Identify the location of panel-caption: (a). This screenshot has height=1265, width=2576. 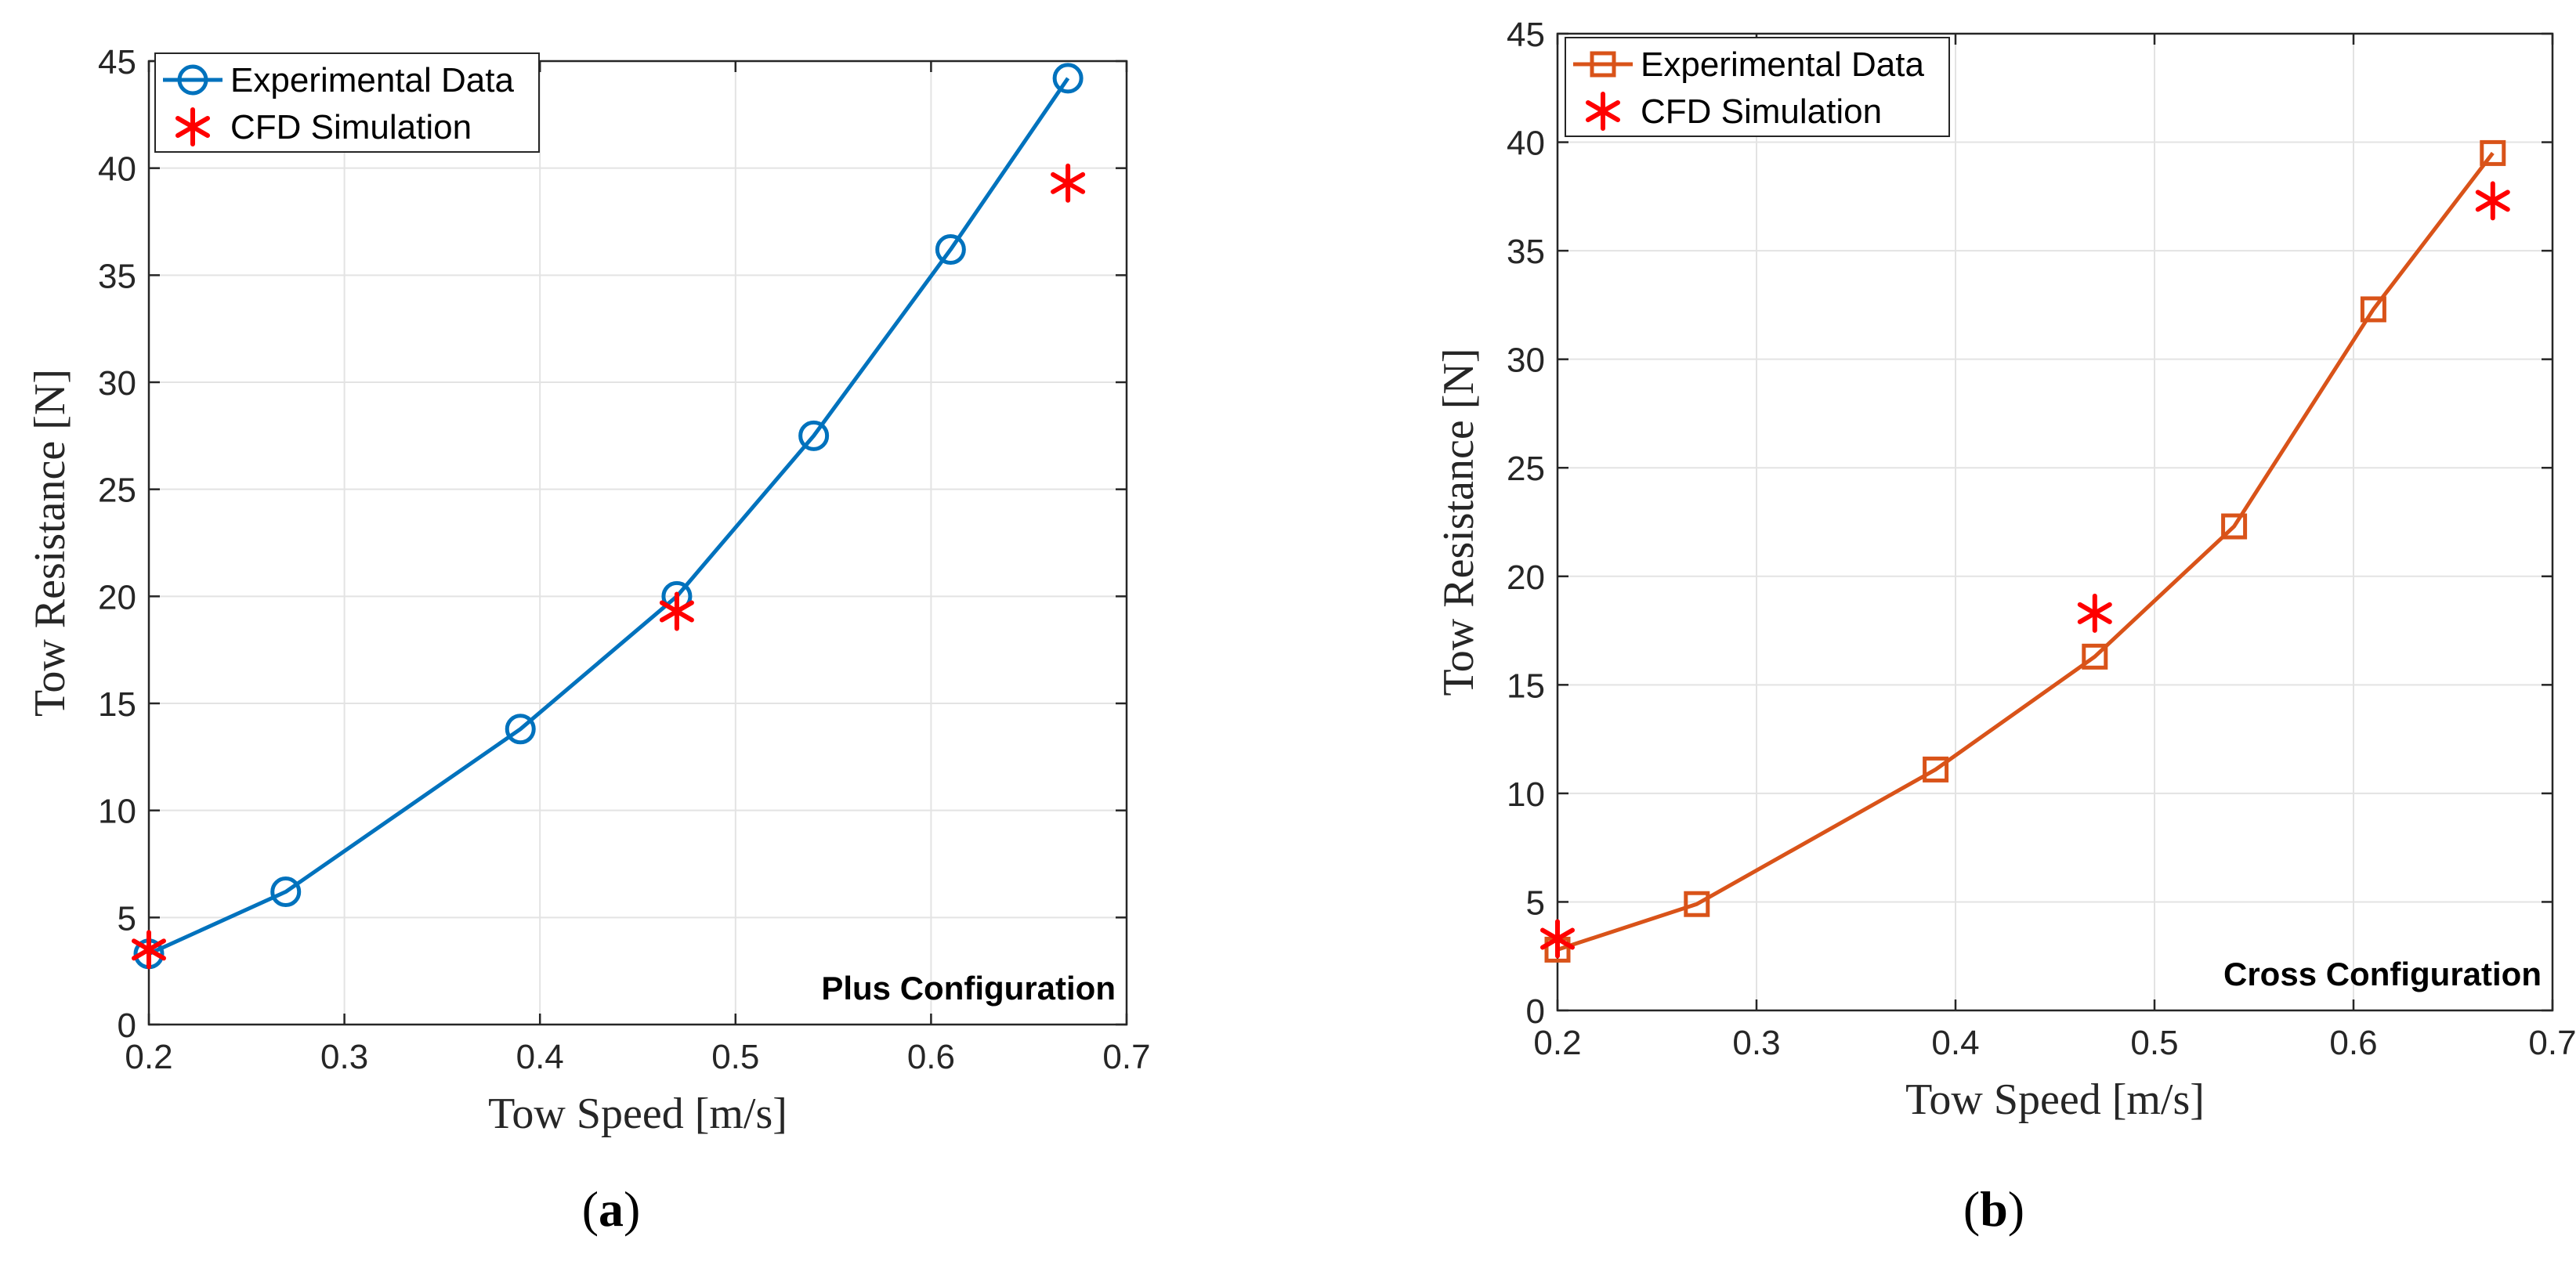
(612, 1209).